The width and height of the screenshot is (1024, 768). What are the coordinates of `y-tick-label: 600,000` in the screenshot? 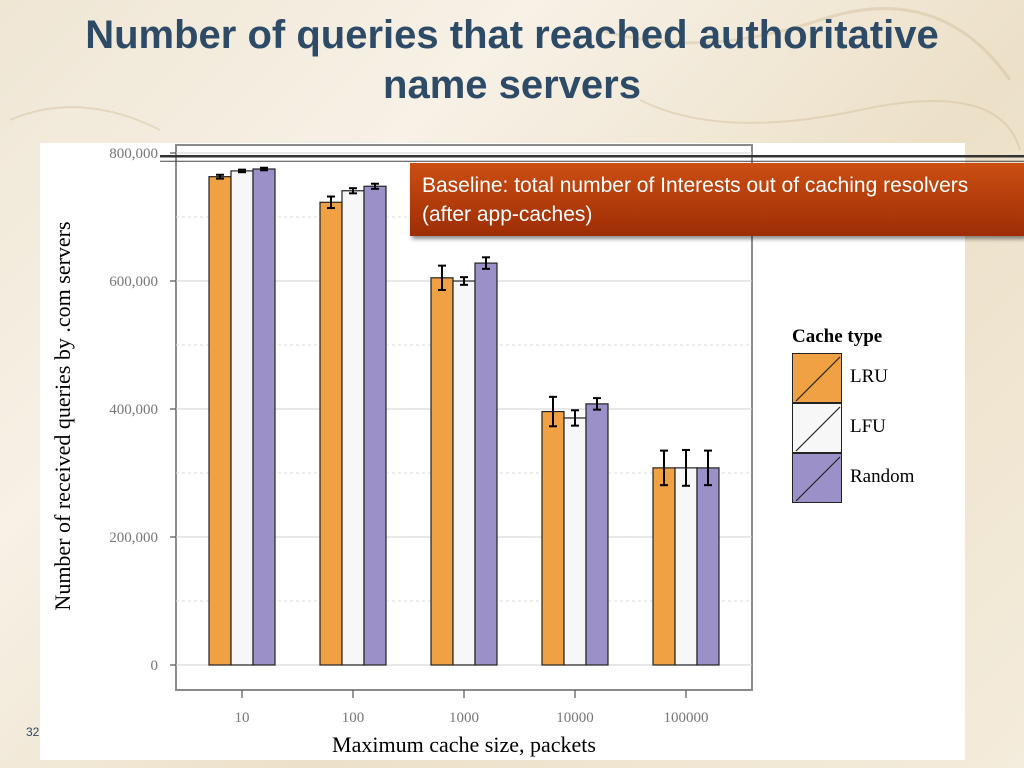 It's located at (133, 282).